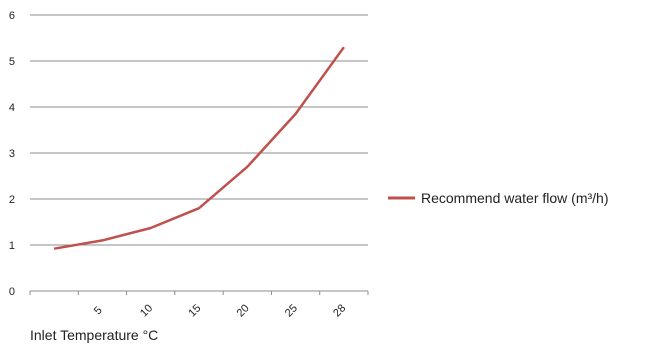 Image resolution: width=659 pixels, height=347 pixels. What do you see at coordinates (12, 16) in the screenshot?
I see `y-tick-label: 6` at bounding box center [12, 16].